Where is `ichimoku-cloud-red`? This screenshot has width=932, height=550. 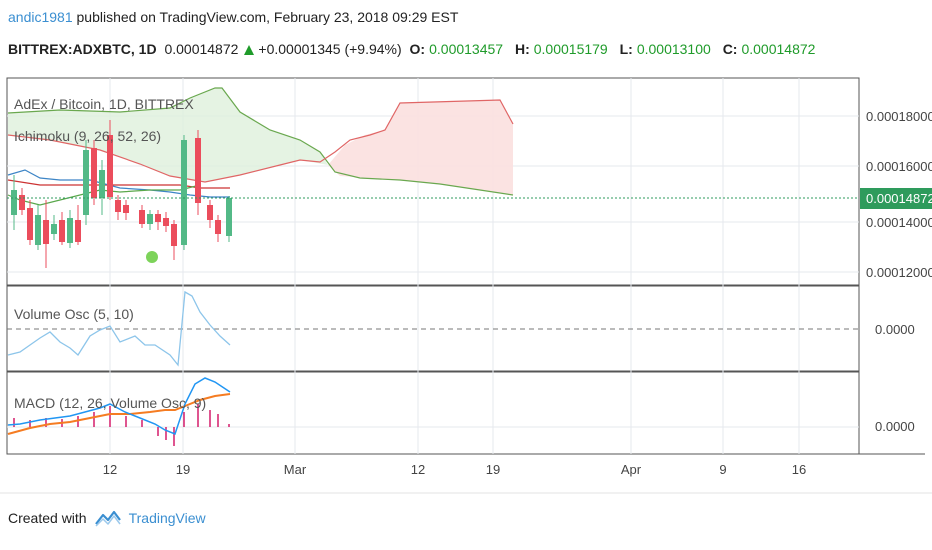 ichimoku-cloud-red is located at coordinates (420, 147).